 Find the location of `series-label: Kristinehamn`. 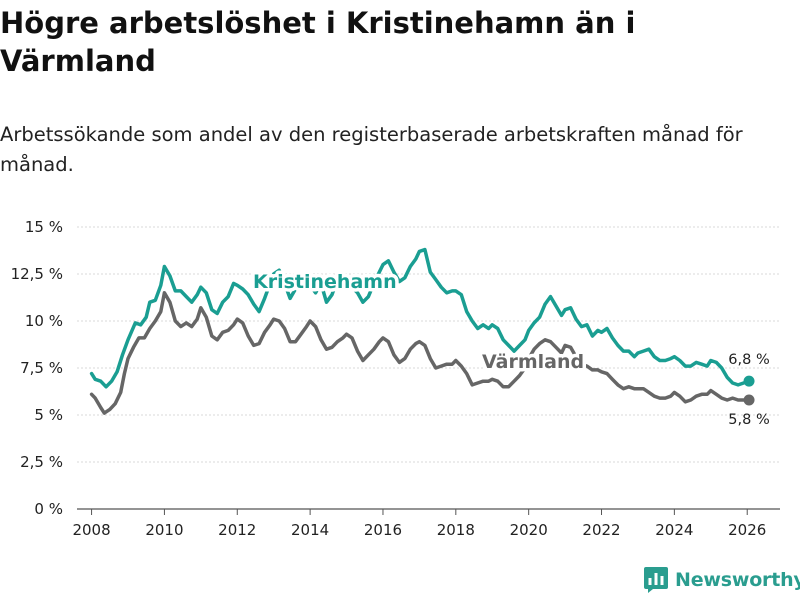

series-label: Kristinehamn is located at coordinates (325, 282).